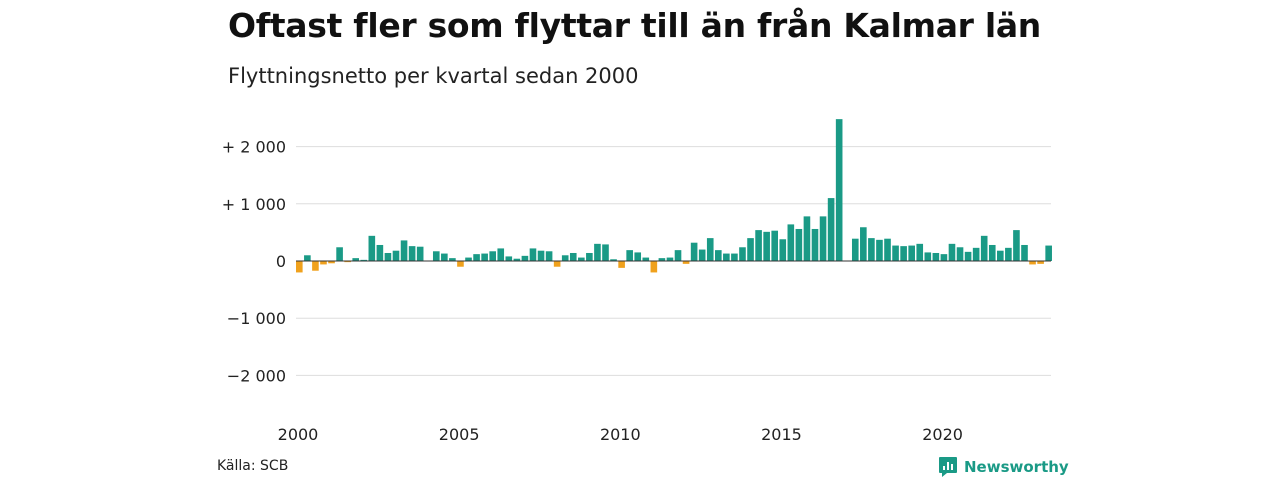  Describe the element at coordinates (254, 147) in the screenshot. I see `y-tick-label: + 2 000` at that location.